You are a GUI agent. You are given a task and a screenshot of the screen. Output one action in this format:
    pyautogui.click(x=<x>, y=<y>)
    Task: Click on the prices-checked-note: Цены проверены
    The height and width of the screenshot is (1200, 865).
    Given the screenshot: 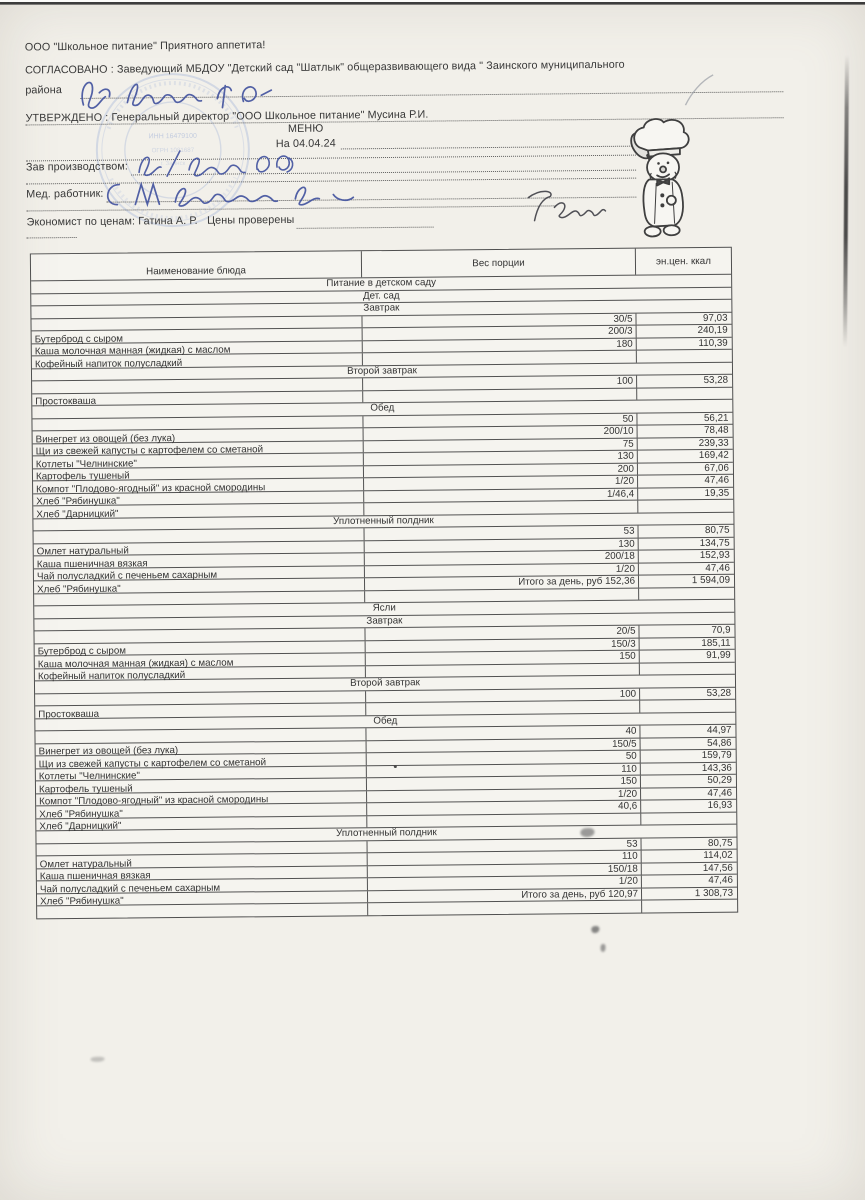 What is the action you would take?
    pyautogui.click(x=251, y=220)
    